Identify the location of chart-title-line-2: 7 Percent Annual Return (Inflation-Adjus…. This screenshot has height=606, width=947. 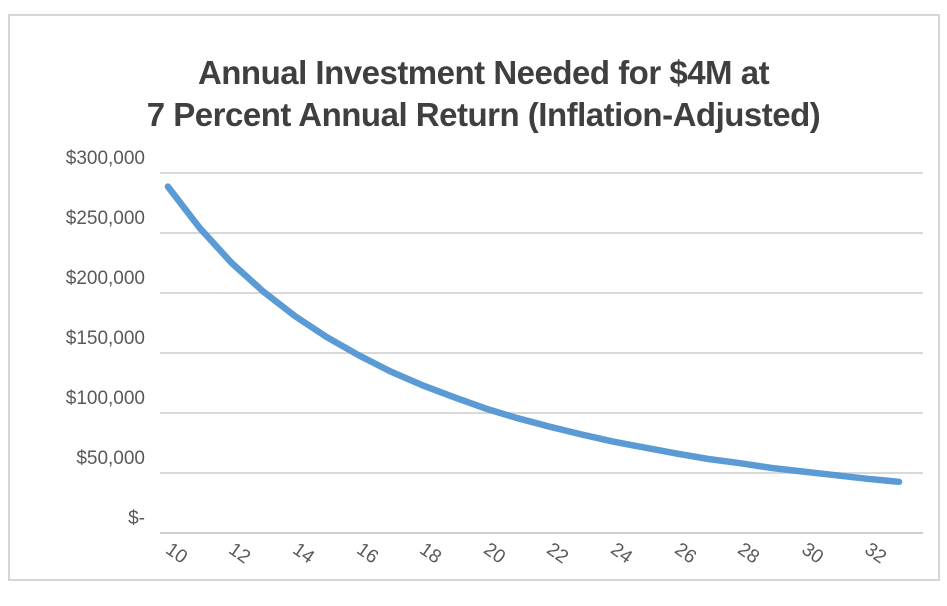
(483, 114).